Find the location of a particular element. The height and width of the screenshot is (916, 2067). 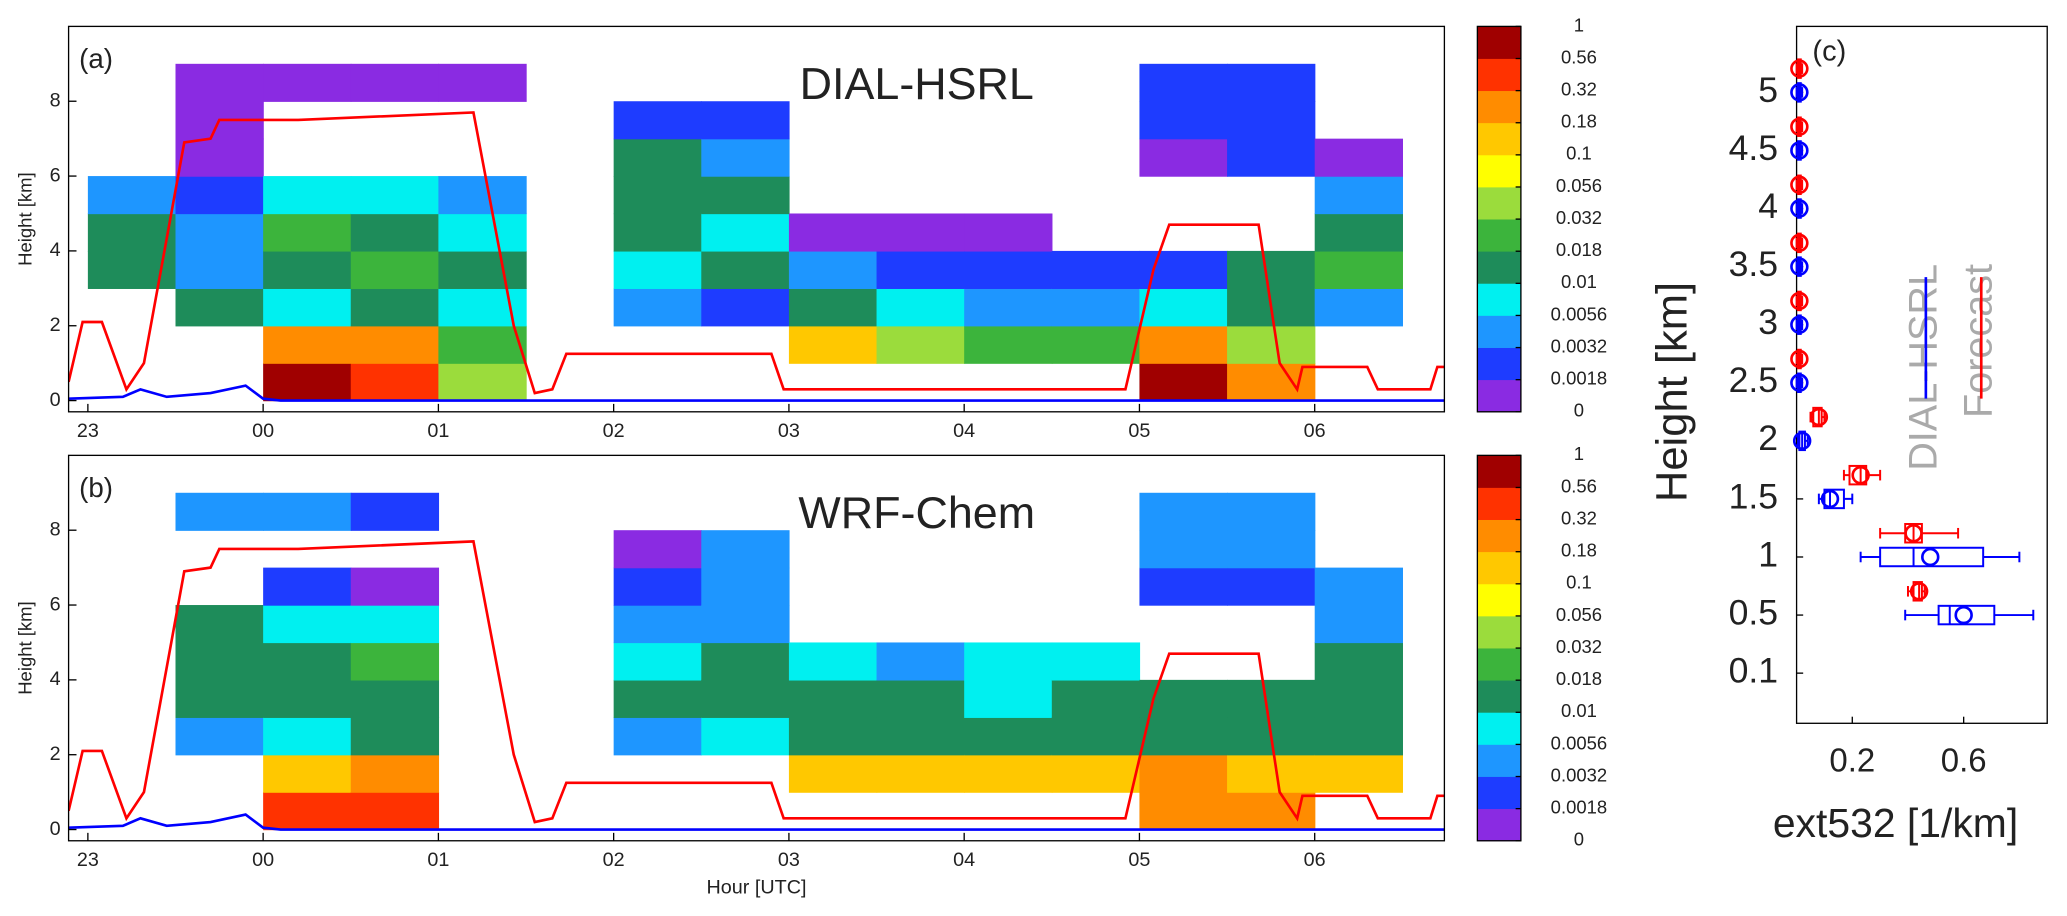

x-tick-label: 03 is located at coordinates (789, 860).